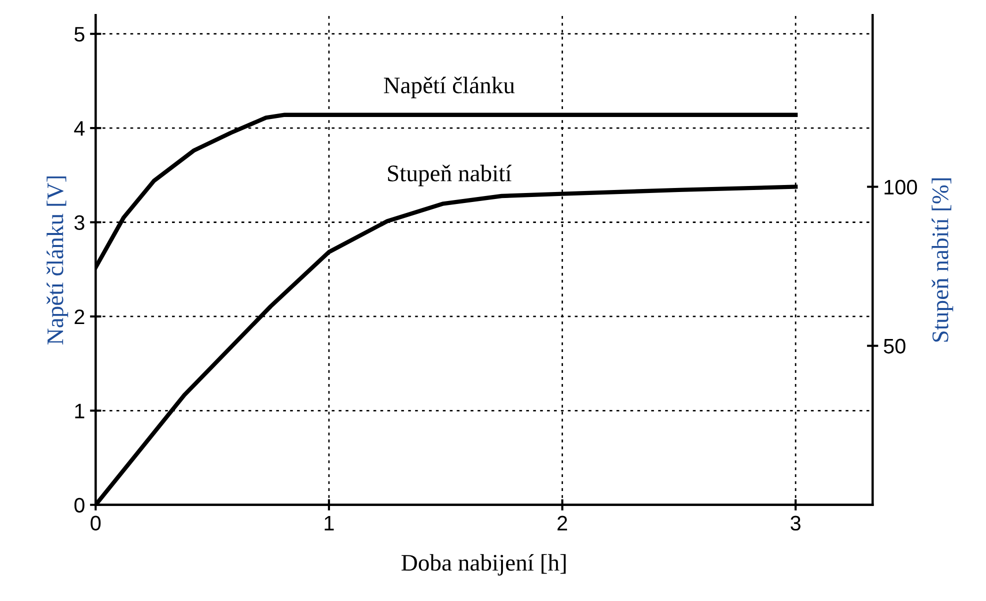 Image resolution: width=986 pixels, height=601 pixels. Describe the element at coordinates (79, 34) in the screenshot. I see `y-tick-label: 5` at that location.